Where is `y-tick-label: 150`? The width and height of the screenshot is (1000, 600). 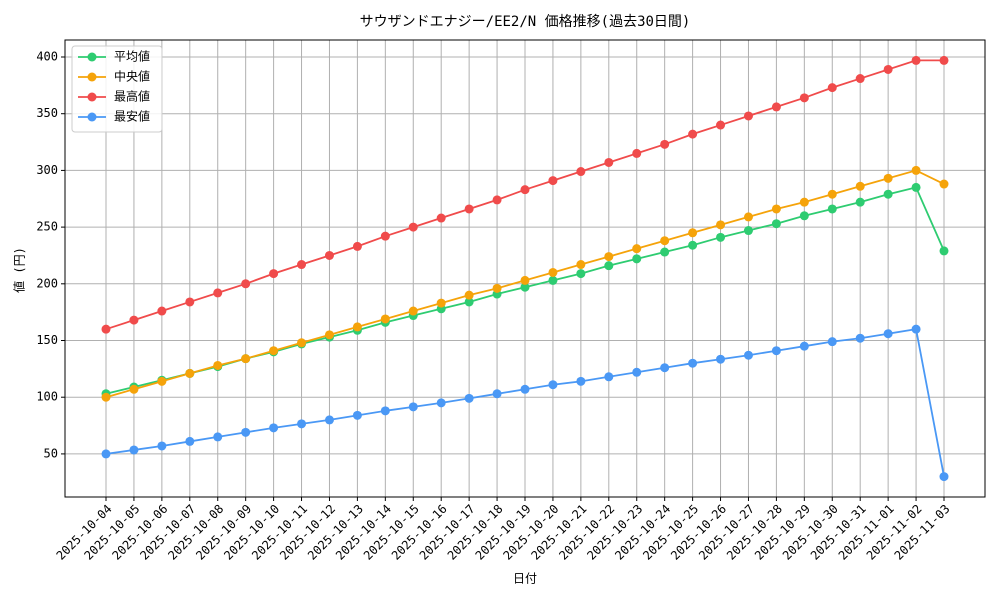 y-tick-label: 150 is located at coordinates (47, 340).